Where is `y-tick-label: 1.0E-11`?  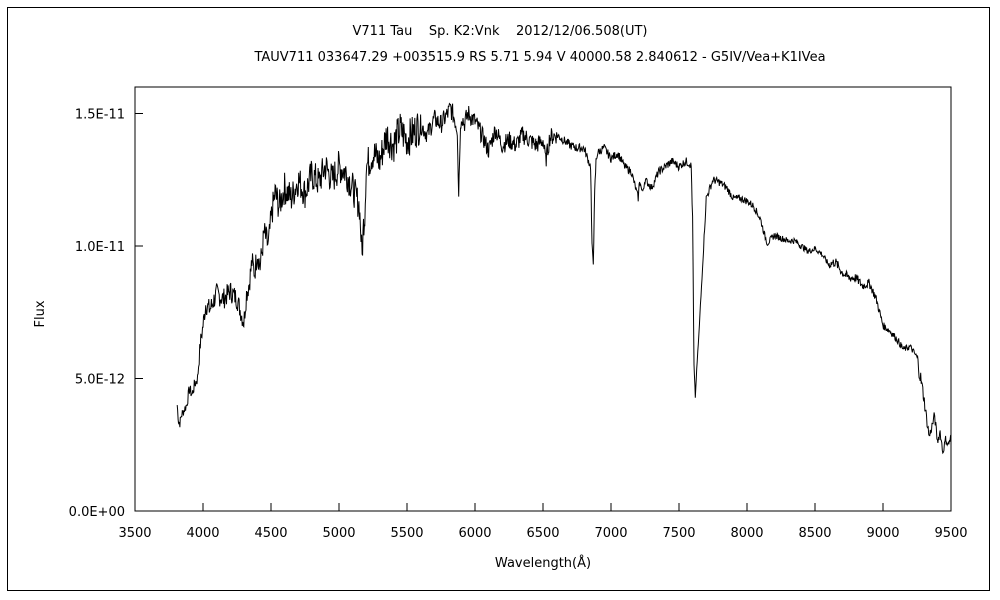
y-tick-label: 1.0E-11 is located at coordinates (100, 247).